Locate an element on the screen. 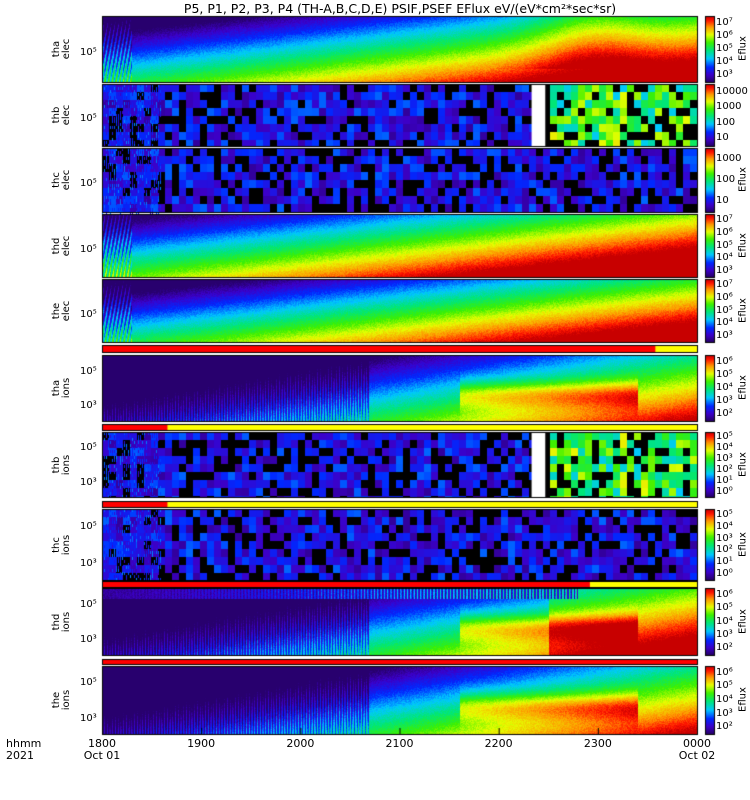 Image resolution: width=750 pixels, height=800 pixels. x-tick-label: 0000 is located at coordinates (697, 743).